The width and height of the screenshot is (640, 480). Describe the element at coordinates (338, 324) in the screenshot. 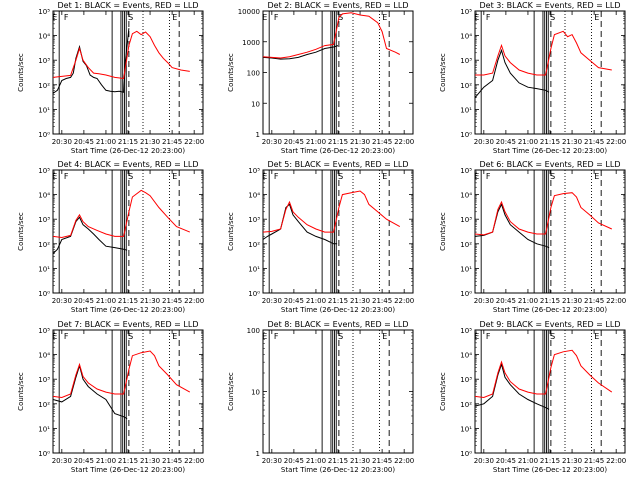

I see `panel-title: Det 8: BLACK = Events, RED = LLD` at that location.